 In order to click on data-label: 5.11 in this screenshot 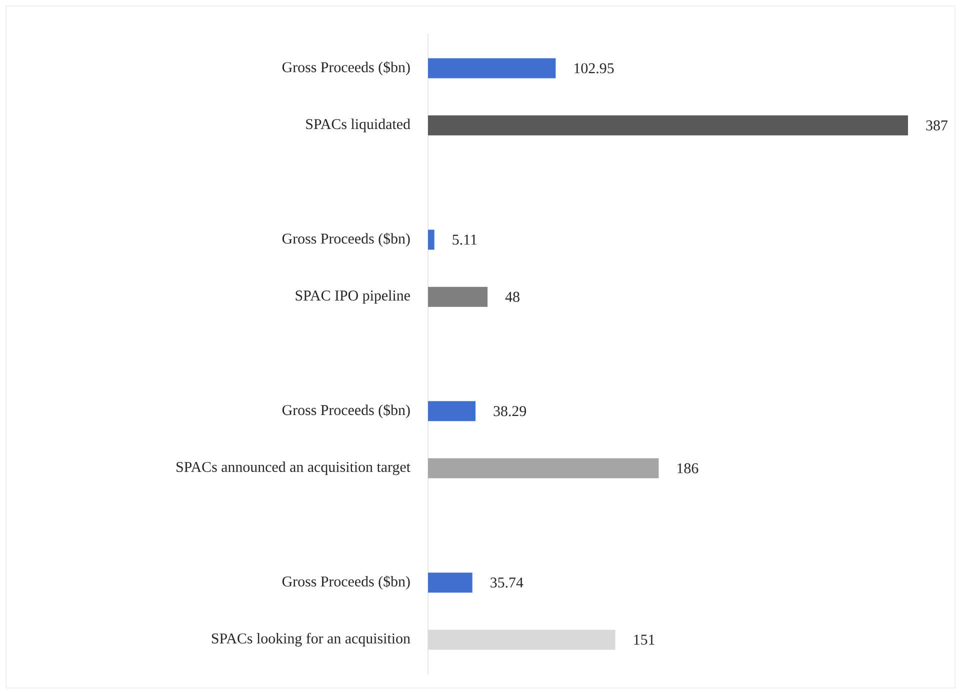, I will do `click(464, 239)`.